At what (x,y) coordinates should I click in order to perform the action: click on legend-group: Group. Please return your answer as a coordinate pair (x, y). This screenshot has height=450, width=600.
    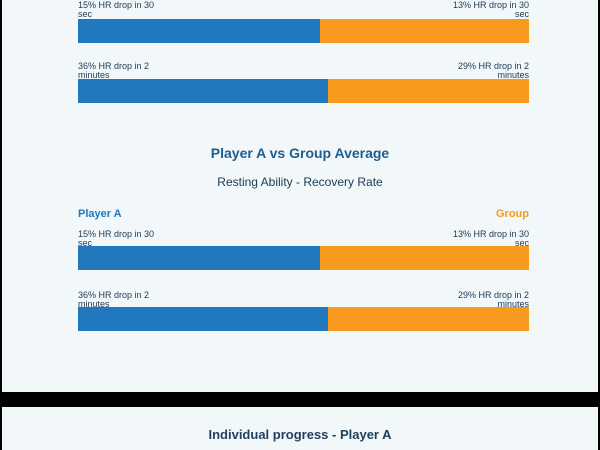
    Looking at the image, I should click on (512, 214).